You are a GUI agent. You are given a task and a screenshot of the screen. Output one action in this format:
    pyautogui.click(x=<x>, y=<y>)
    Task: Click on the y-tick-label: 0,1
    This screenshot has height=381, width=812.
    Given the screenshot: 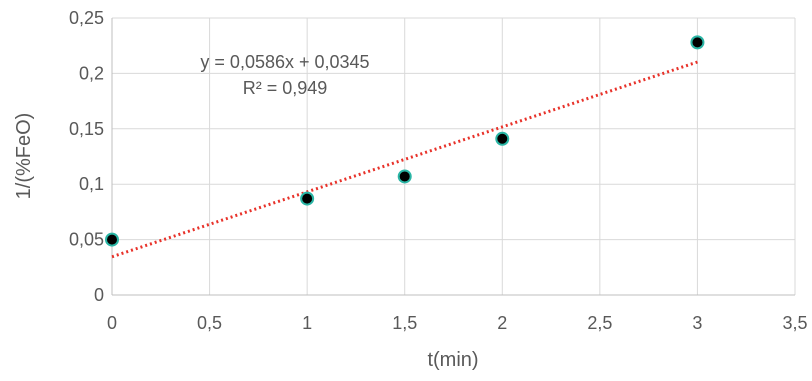 What is the action you would take?
    pyautogui.click(x=91, y=184)
    